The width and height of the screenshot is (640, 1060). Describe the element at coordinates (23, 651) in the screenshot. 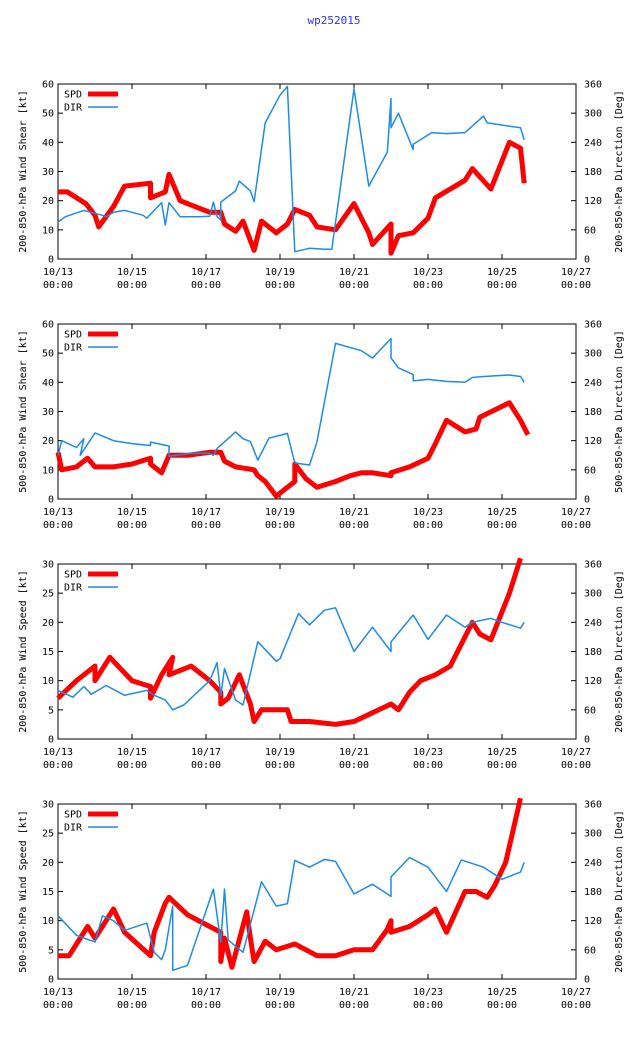

I see `y-axis-label: 200-850-hPa Wind Speed [kt]` at that location.